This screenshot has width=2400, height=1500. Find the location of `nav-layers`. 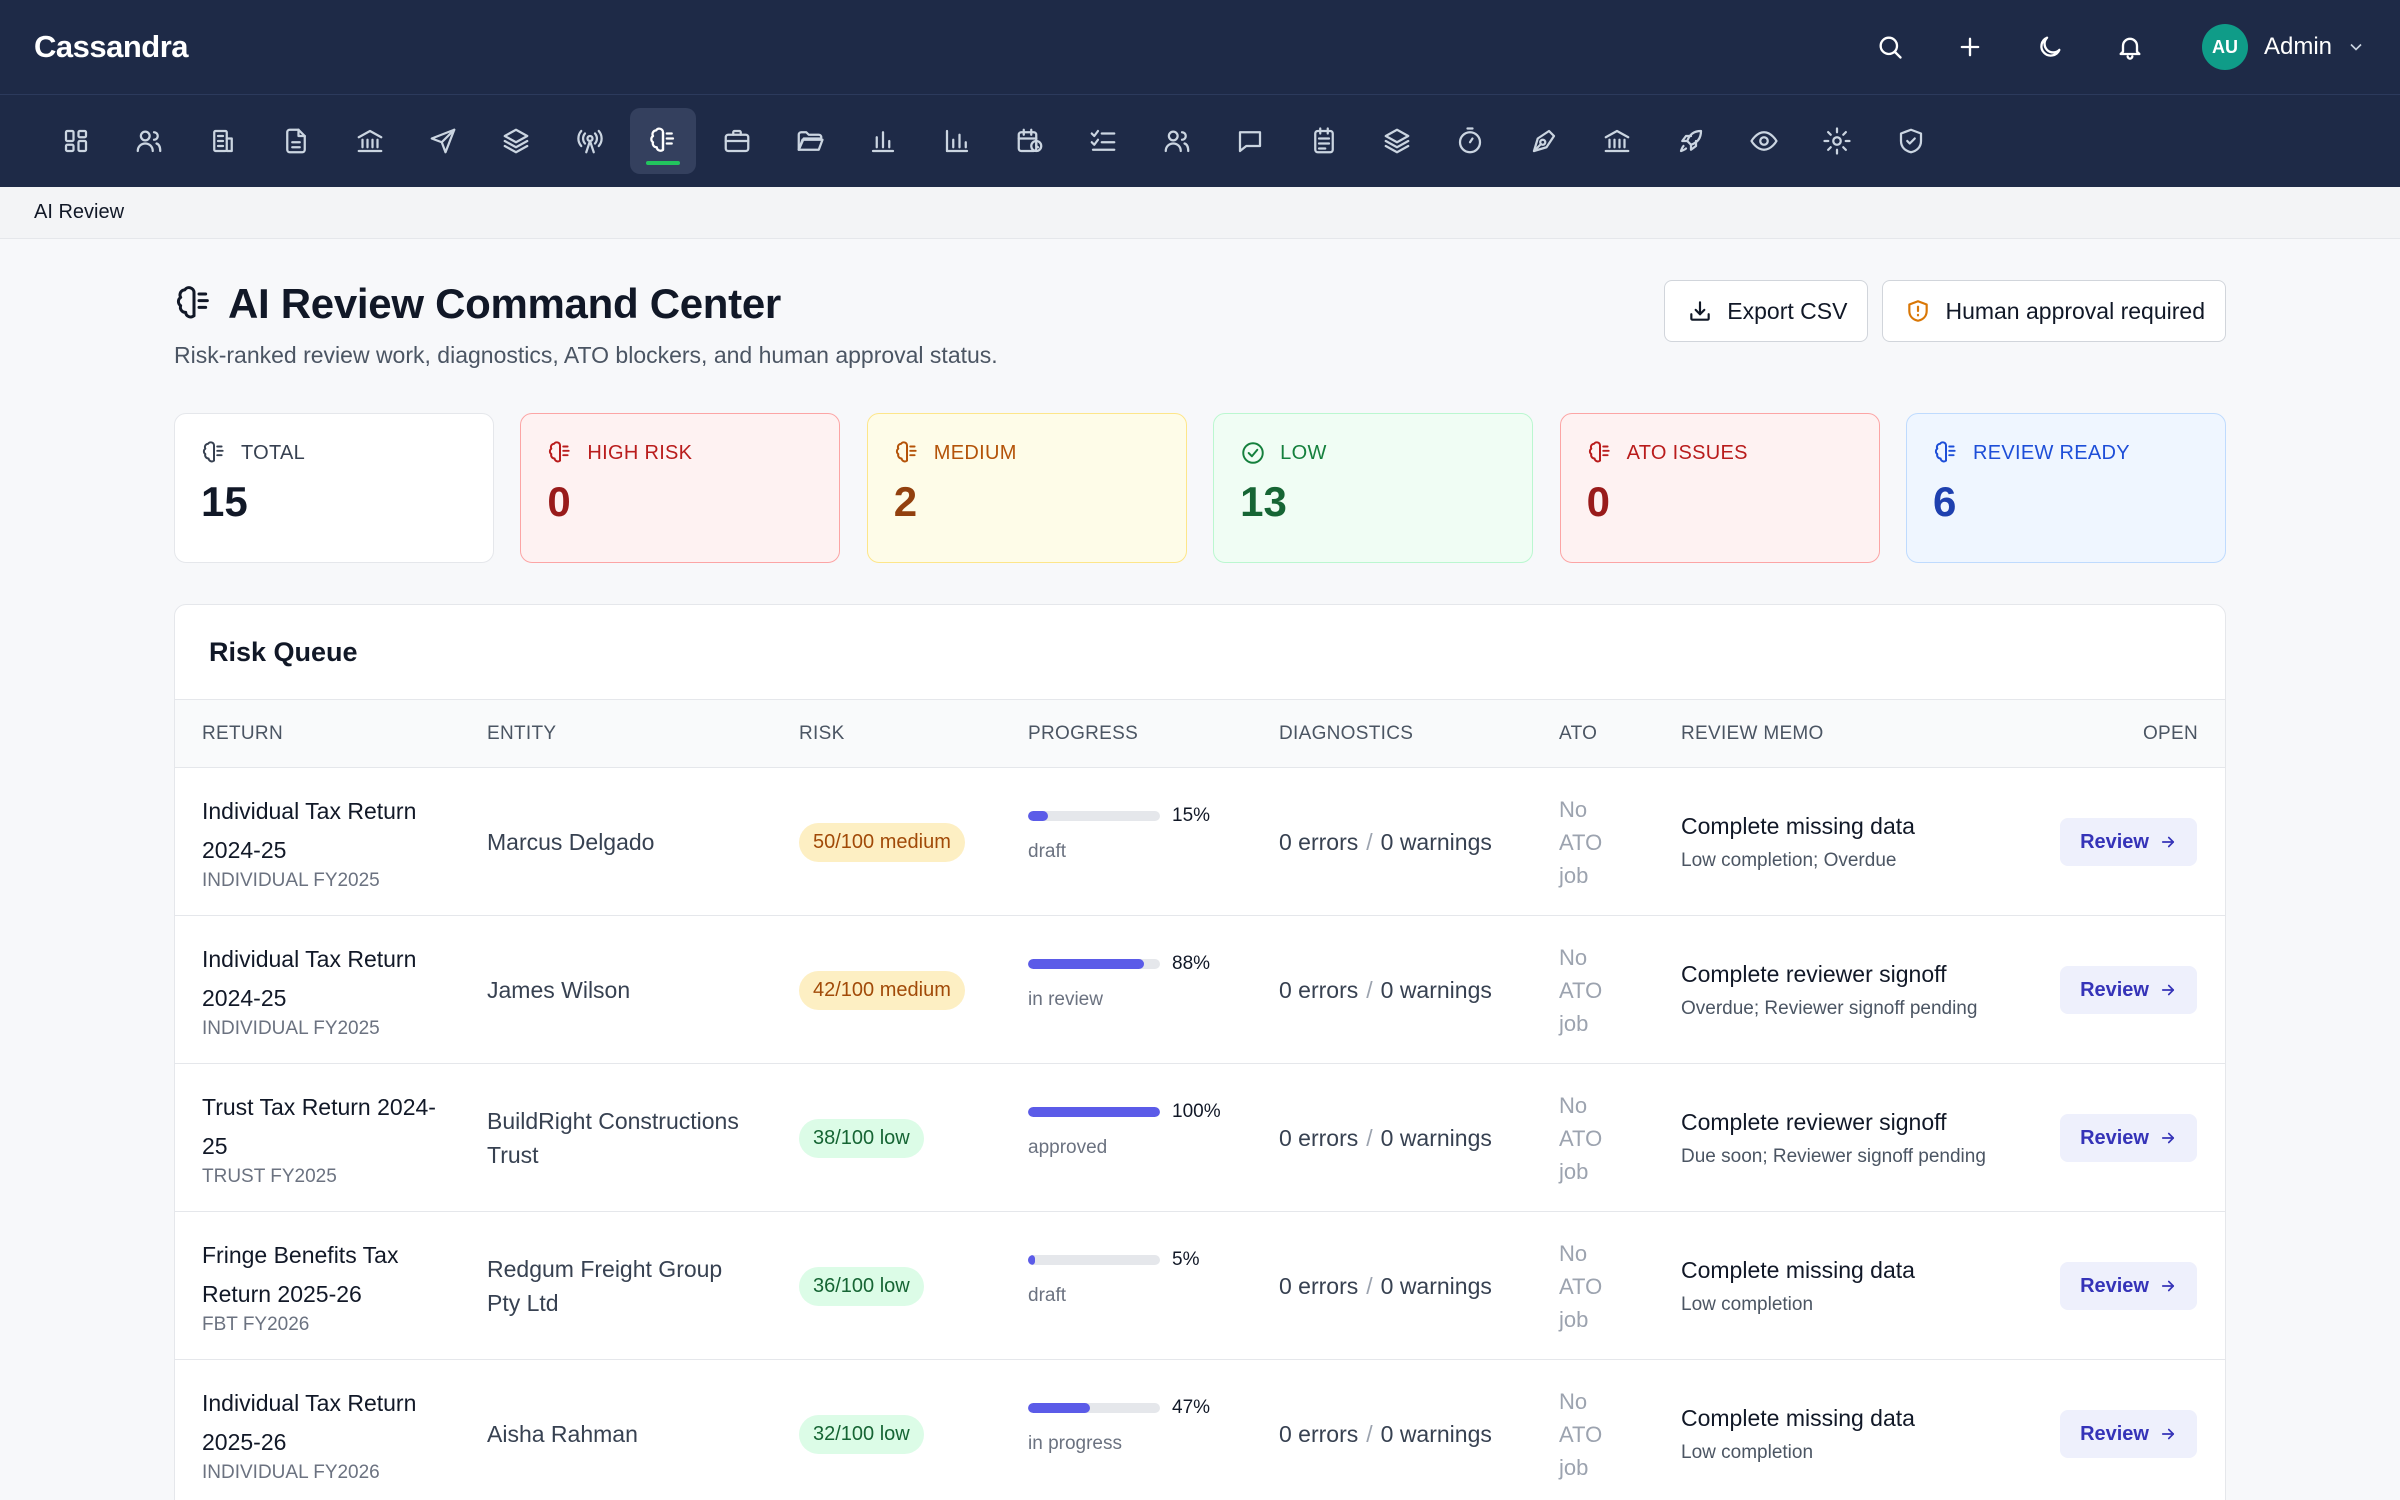

nav-layers is located at coordinates (516, 141).